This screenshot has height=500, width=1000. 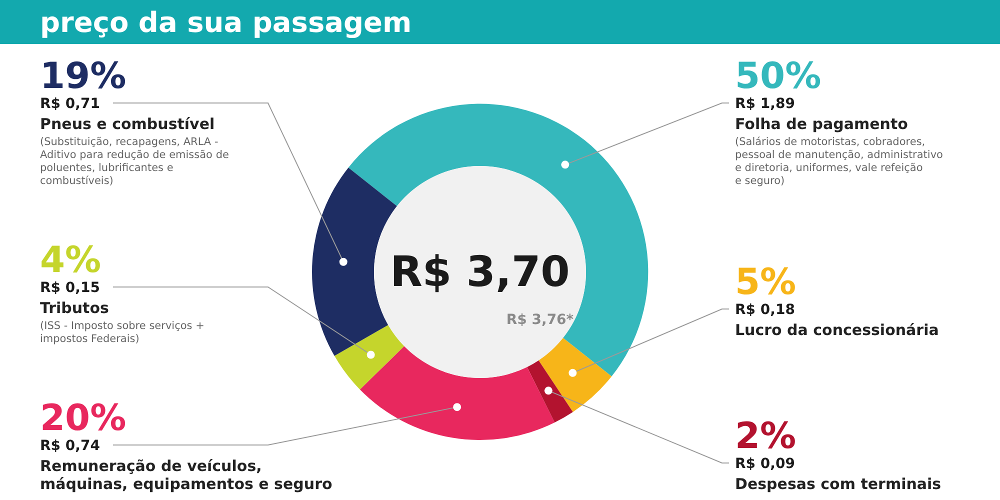 I want to click on text: R$ 0,74, so click(x=70, y=446).